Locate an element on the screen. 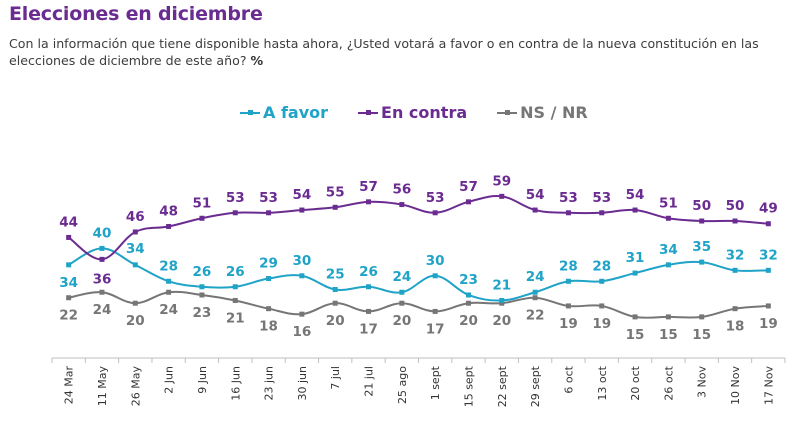 This screenshot has height=430, width=800. data-label-en-contra: 50 is located at coordinates (735, 206).